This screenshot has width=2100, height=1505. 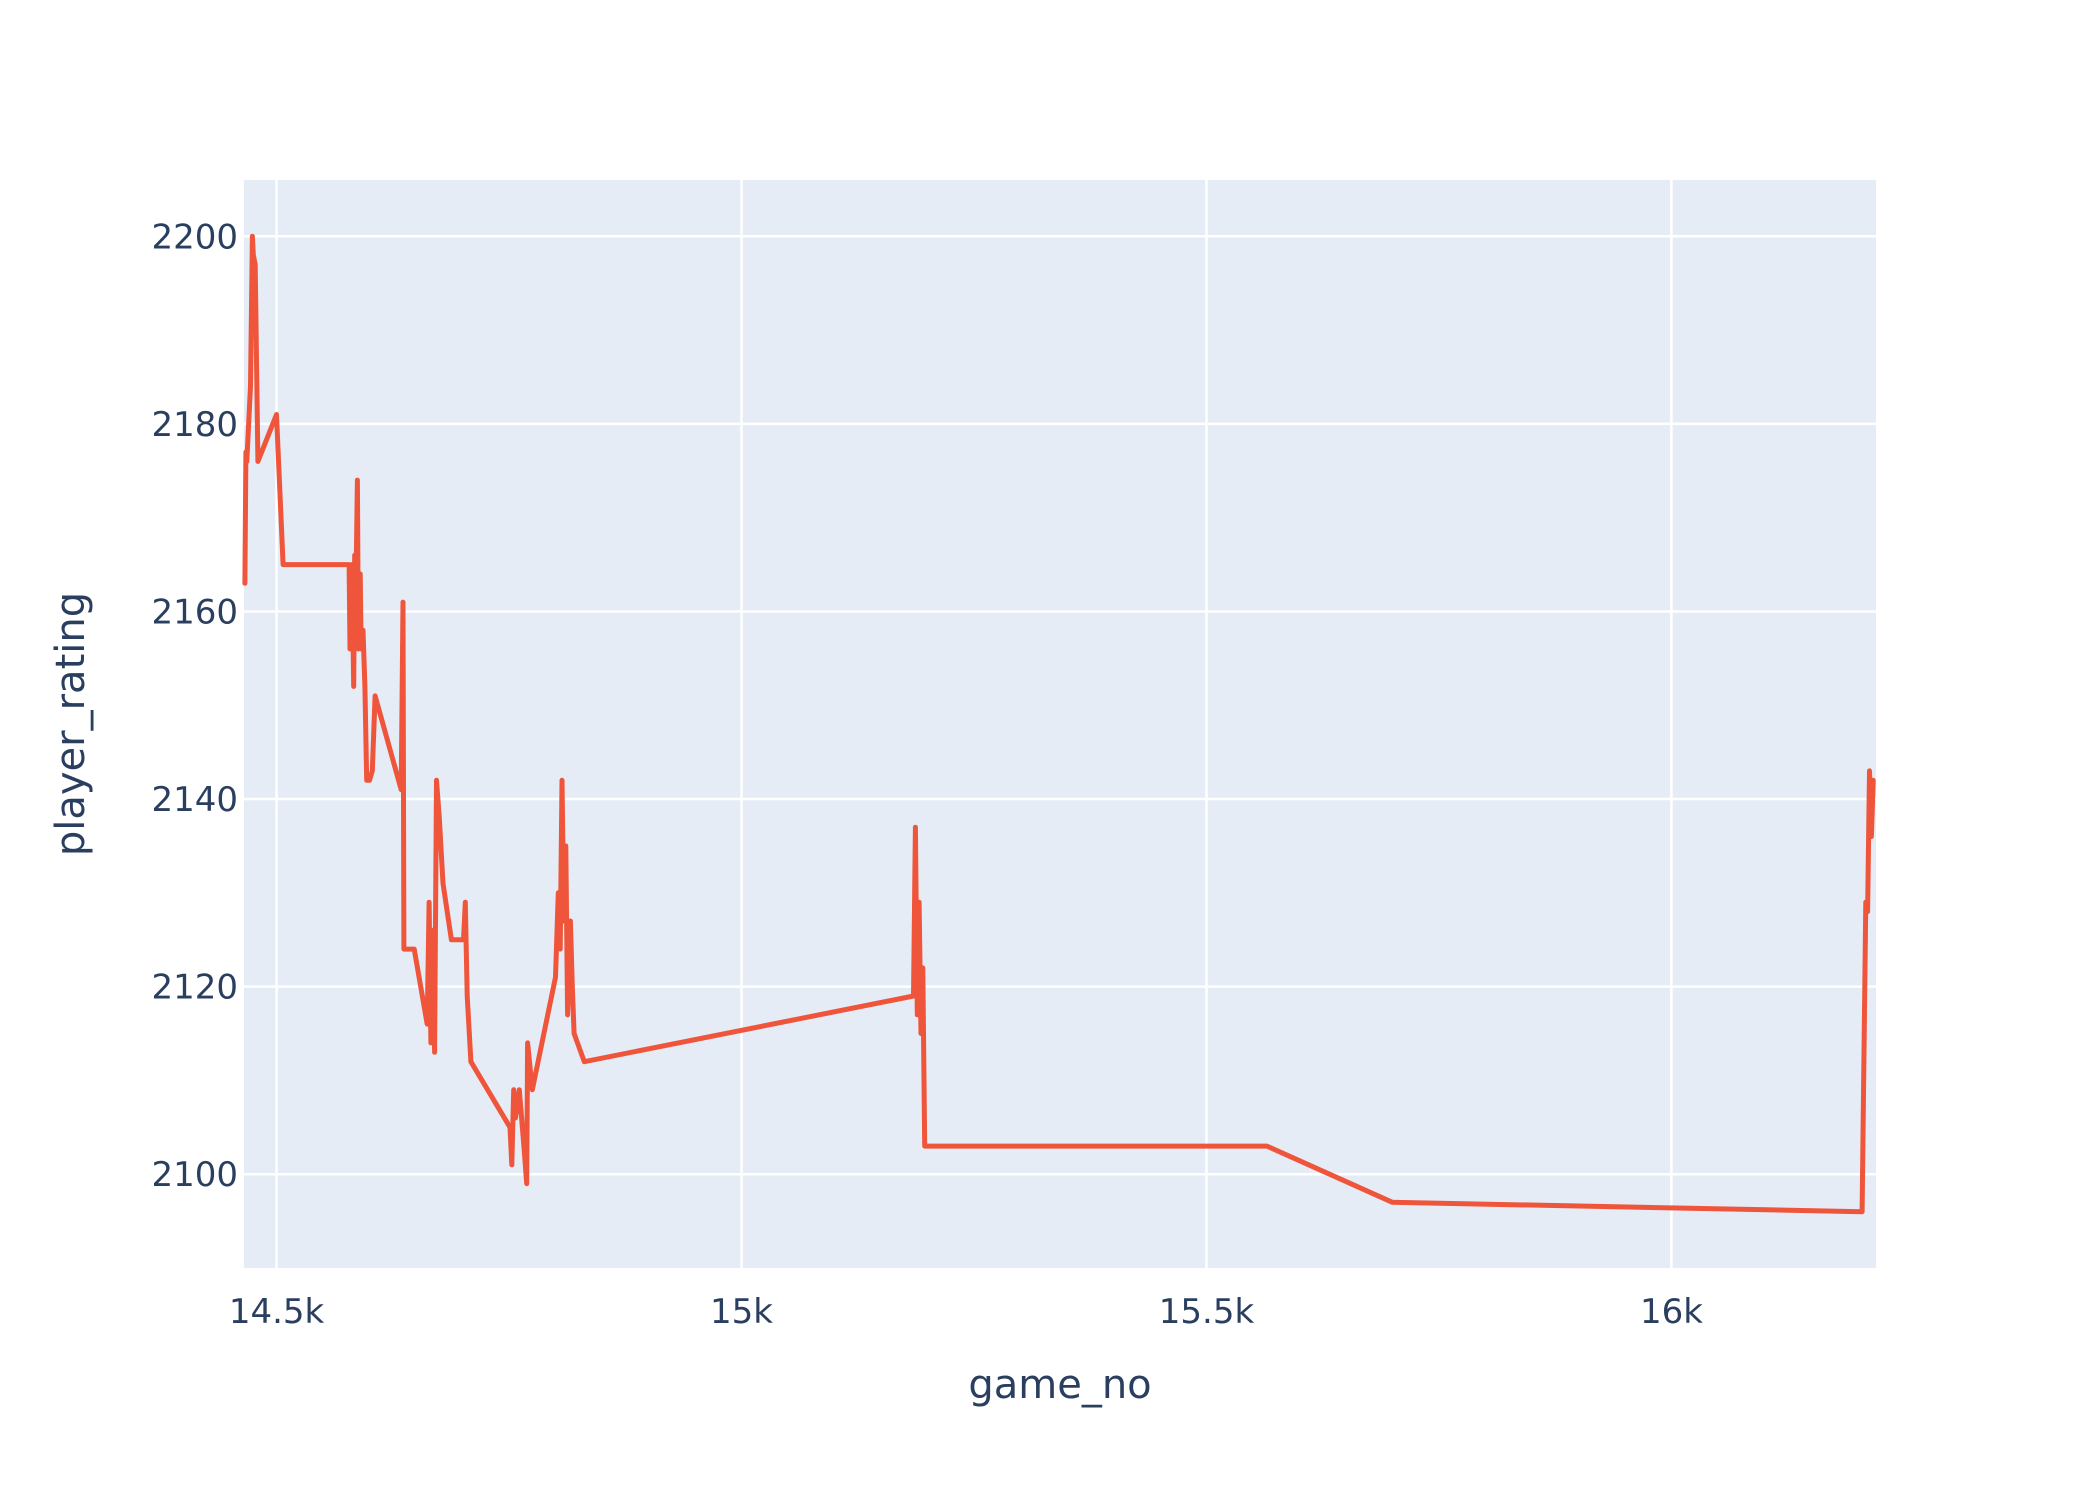 I want to click on x-tick-label: 14.5k, so click(x=277, y=1312).